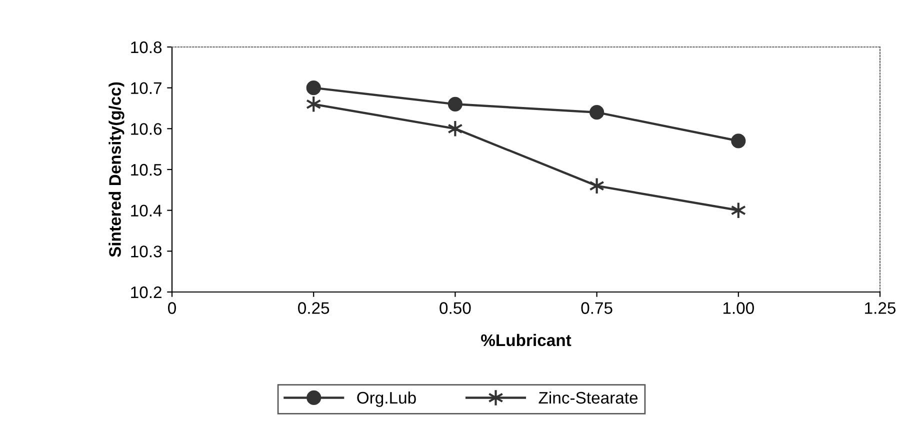  I want to click on y-tick-label: 10.7, so click(146, 88).